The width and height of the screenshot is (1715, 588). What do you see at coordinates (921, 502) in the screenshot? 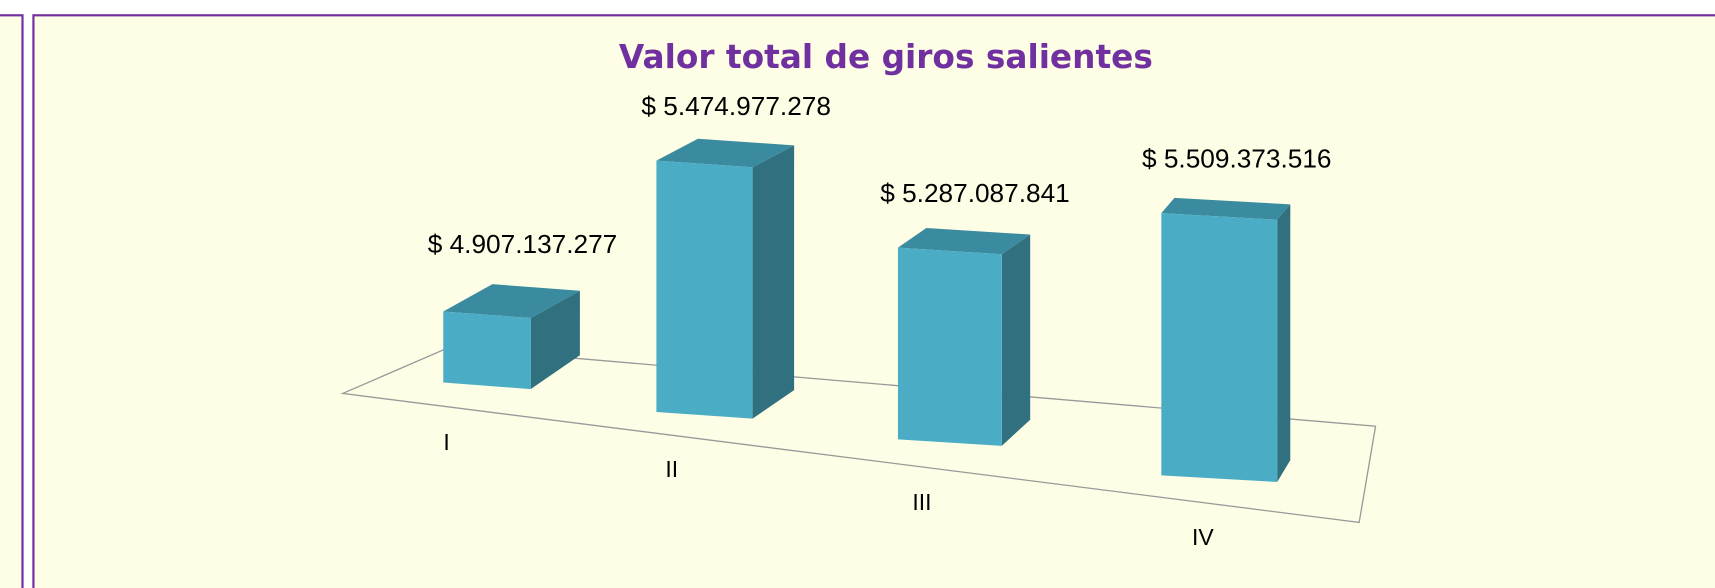
I see `x-tick-label: III` at bounding box center [921, 502].